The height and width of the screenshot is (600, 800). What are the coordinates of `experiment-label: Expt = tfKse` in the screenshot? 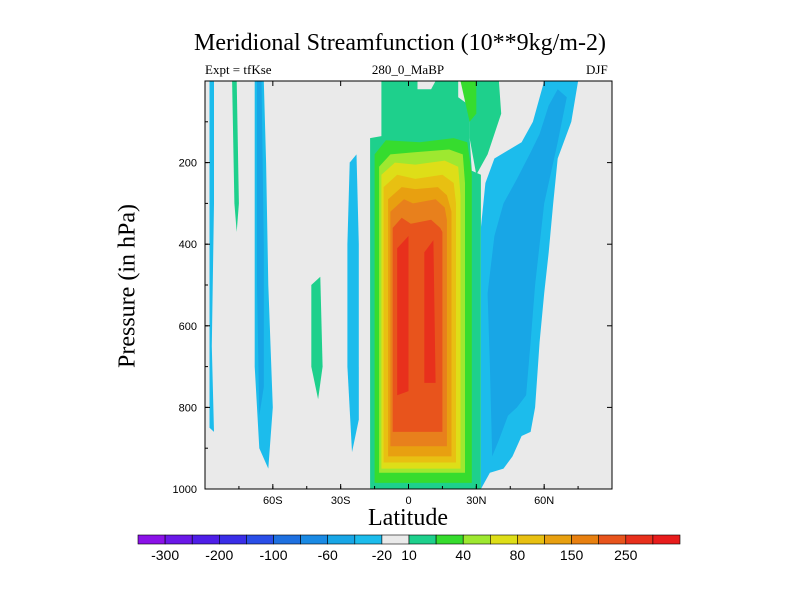 It's located at (238, 69).